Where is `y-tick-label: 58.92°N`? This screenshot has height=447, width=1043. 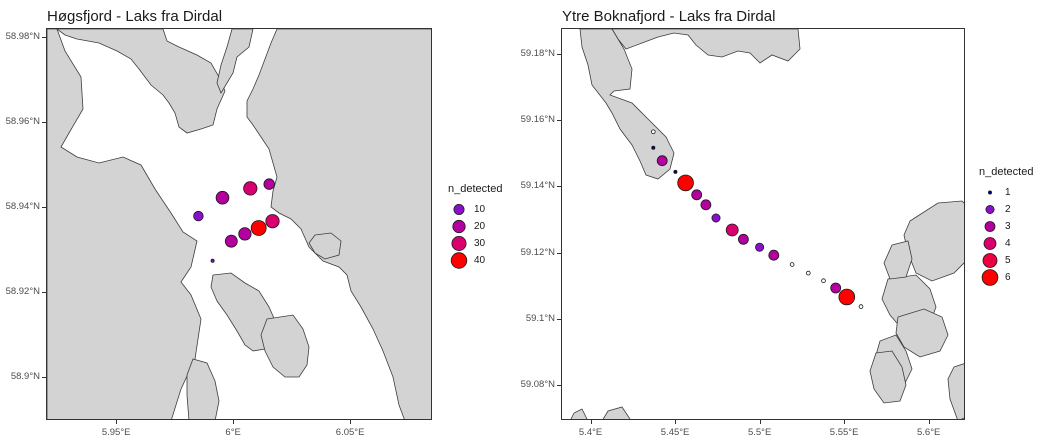
y-tick-label: 58.92°N is located at coordinates (22, 292).